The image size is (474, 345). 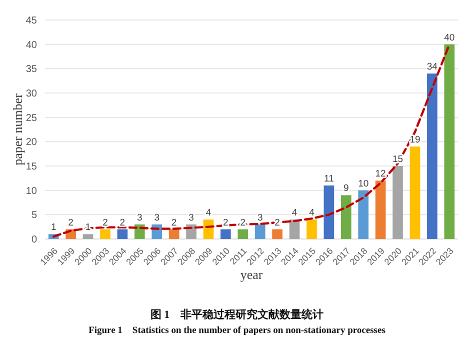 I want to click on y-tick-label: 20, so click(x=32, y=142).